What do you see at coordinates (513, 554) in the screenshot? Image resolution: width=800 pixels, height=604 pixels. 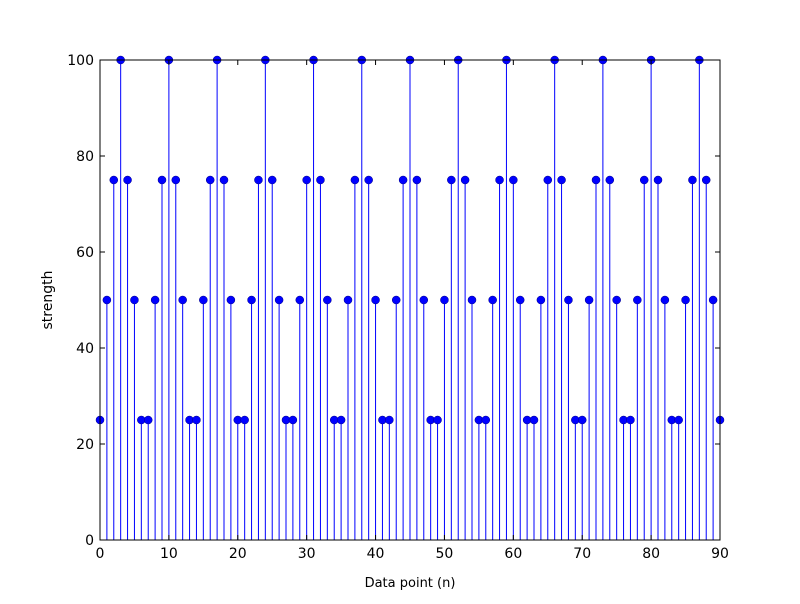 I see `x-tick-label: 60` at bounding box center [513, 554].